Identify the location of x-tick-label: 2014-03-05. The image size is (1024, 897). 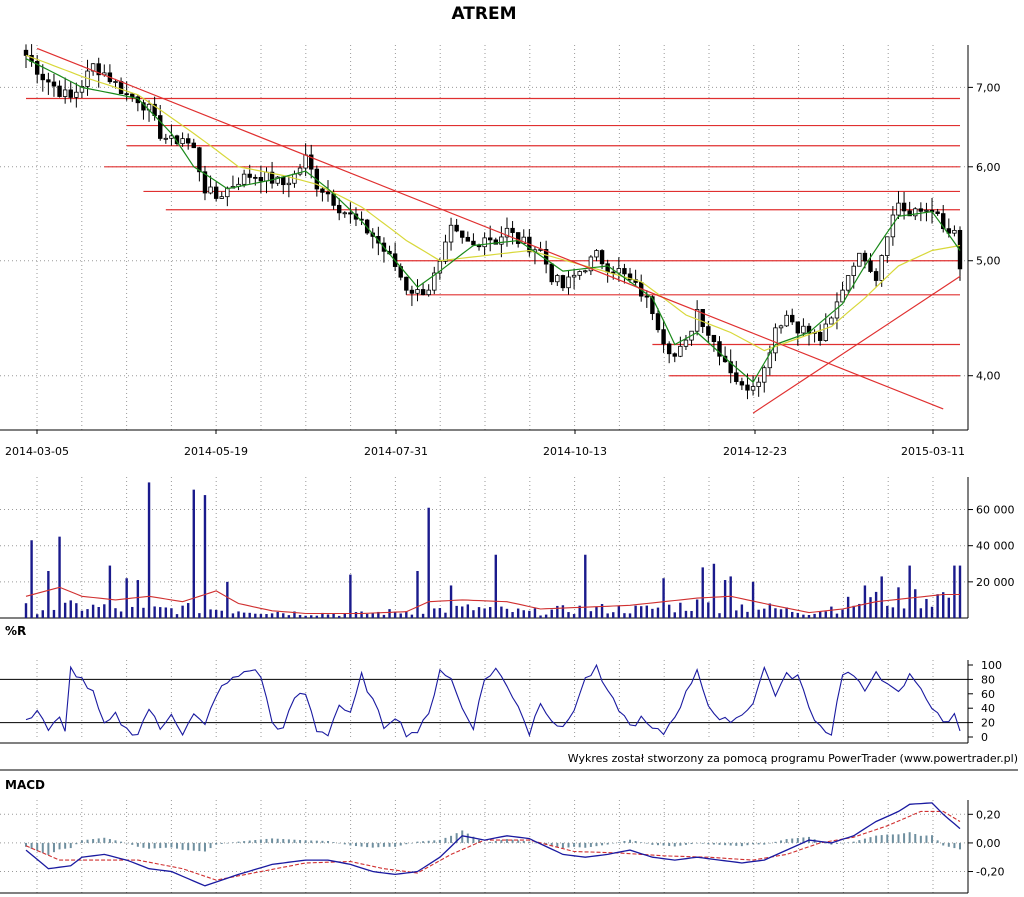
(37, 451).